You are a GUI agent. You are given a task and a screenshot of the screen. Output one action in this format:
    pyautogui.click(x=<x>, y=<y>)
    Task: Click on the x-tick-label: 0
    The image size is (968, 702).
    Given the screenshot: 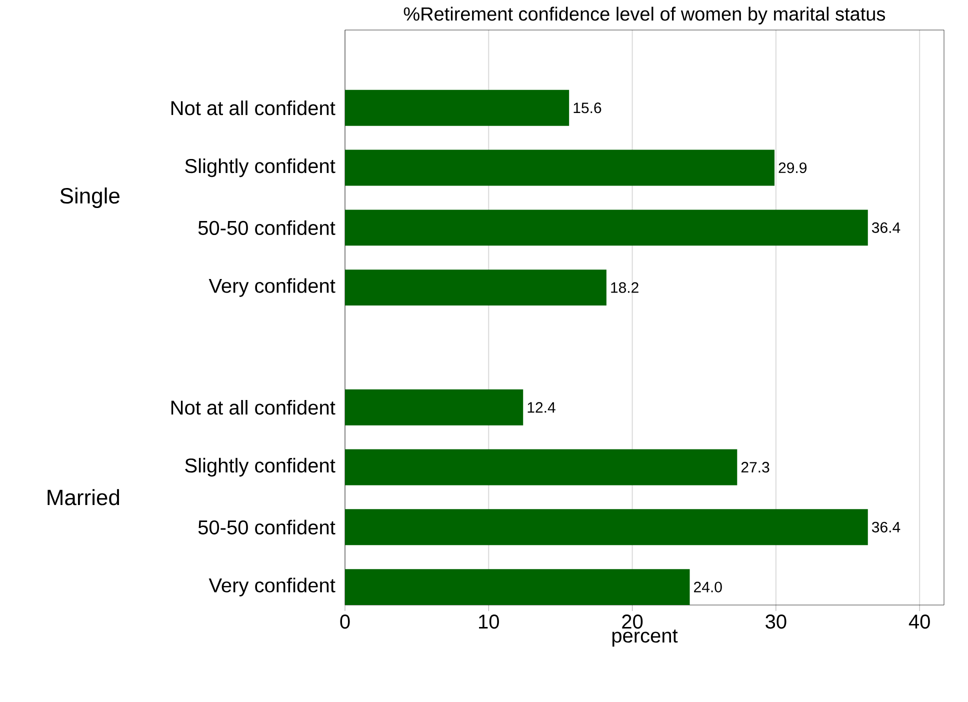 What is the action you would take?
    pyautogui.click(x=345, y=621)
    